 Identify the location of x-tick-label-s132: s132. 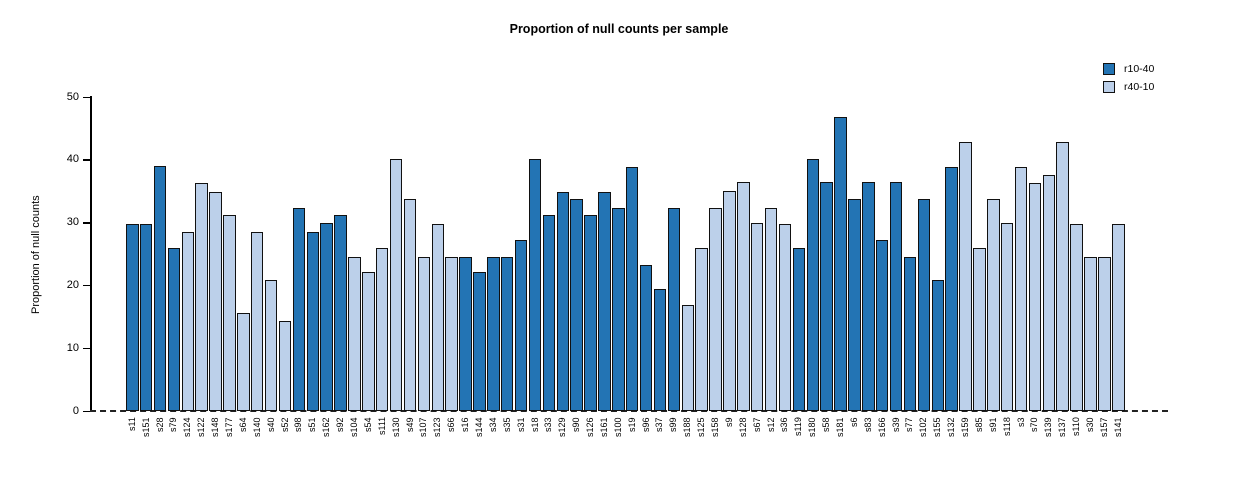
(951, 427).